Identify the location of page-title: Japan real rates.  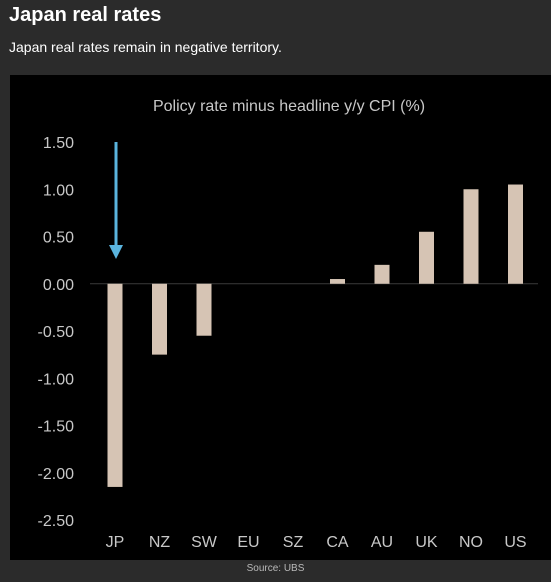
(85, 15).